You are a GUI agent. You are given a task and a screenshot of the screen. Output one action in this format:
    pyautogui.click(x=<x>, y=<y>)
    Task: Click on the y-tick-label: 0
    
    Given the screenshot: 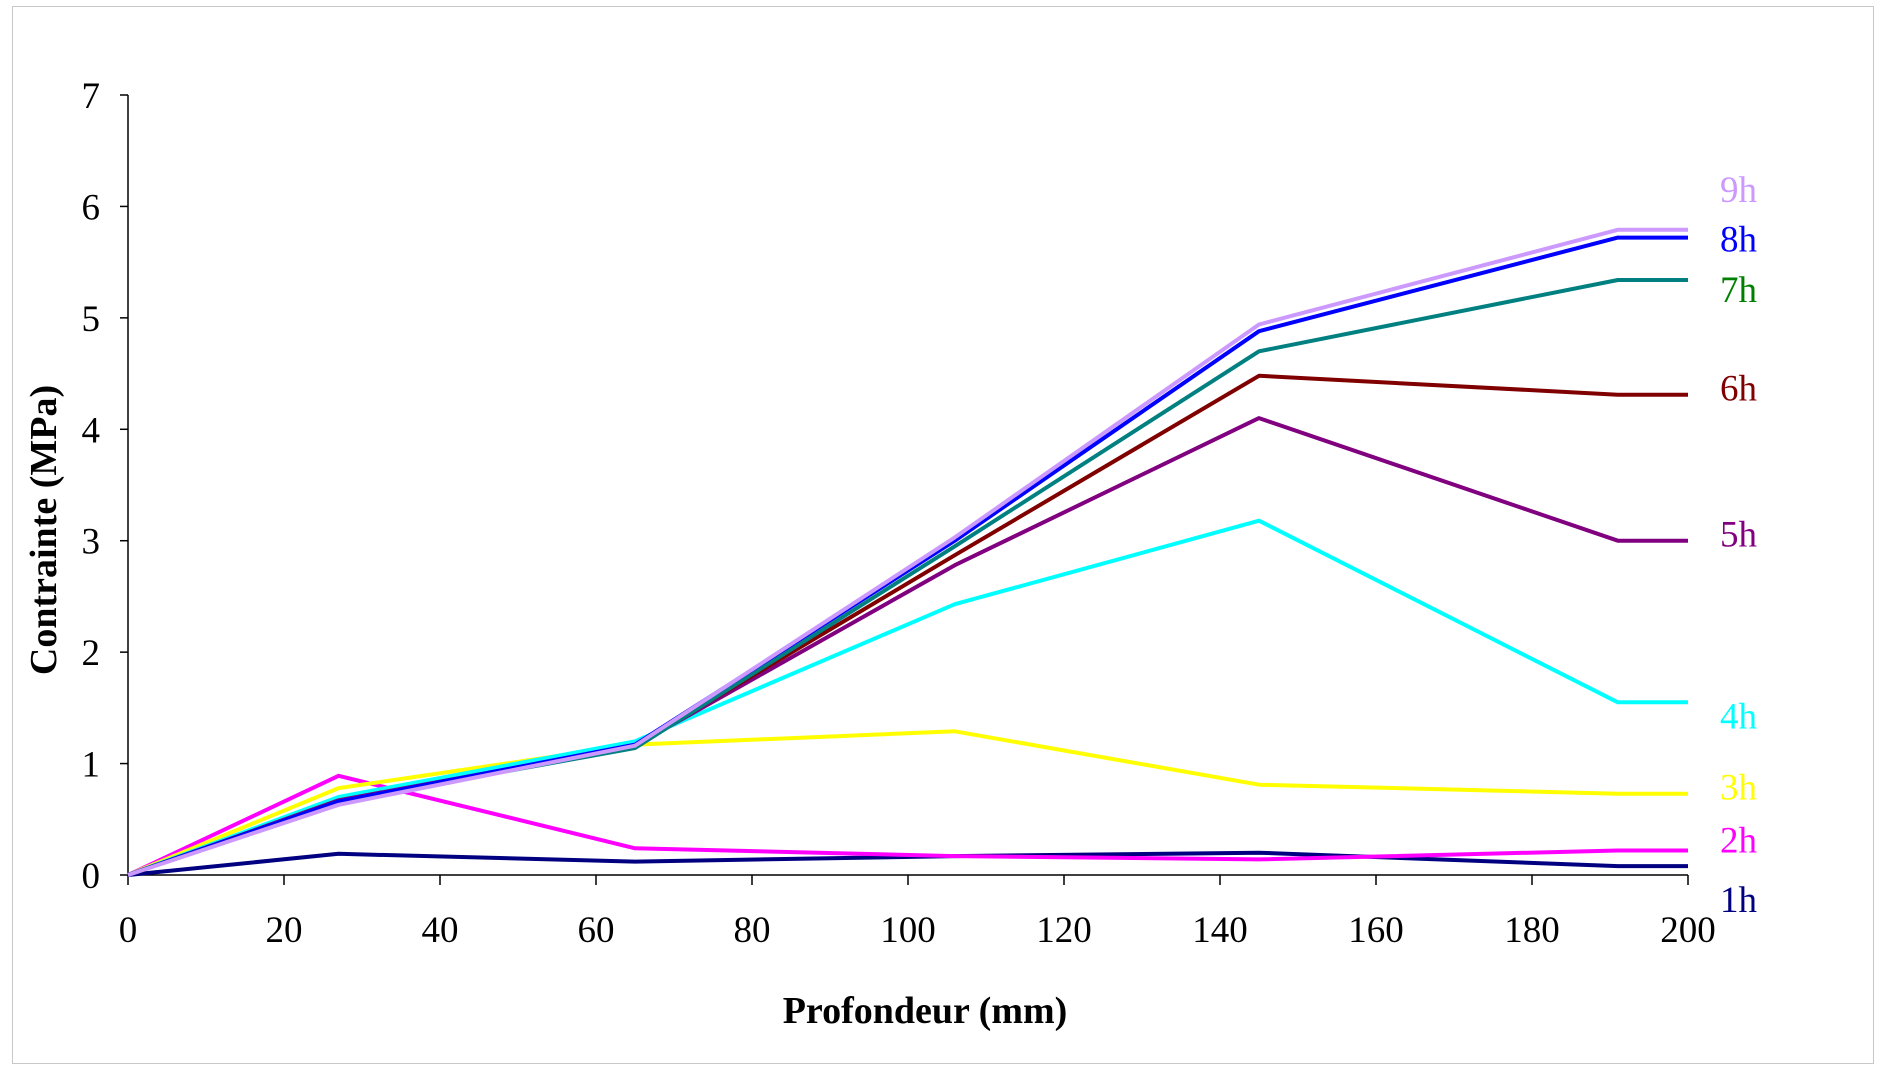 What is the action you would take?
    pyautogui.click(x=91, y=876)
    